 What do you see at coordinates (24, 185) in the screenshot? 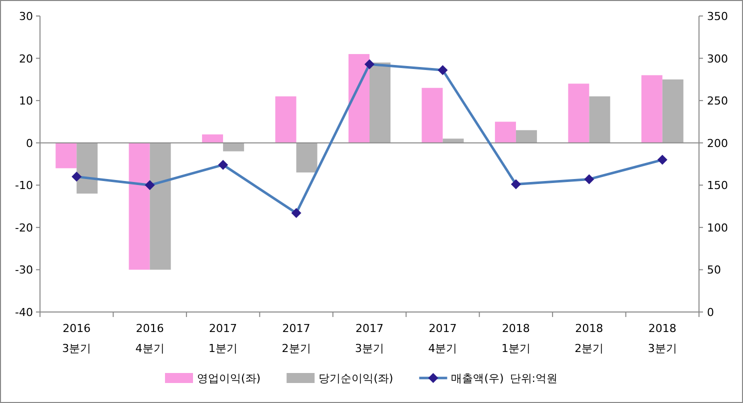
I see `y-tick-label: -10` at bounding box center [24, 185].